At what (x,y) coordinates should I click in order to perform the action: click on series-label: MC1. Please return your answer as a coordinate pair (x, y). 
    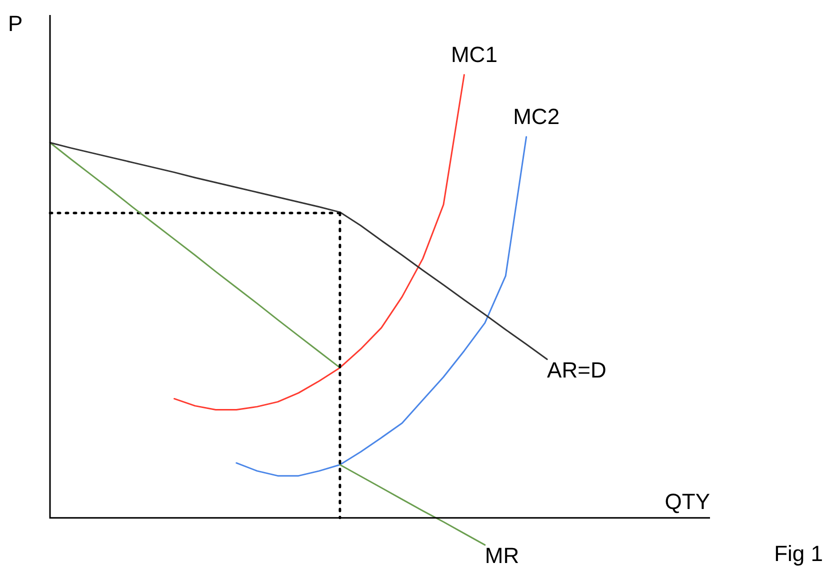
    Looking at the image, I should click on (474, 54).